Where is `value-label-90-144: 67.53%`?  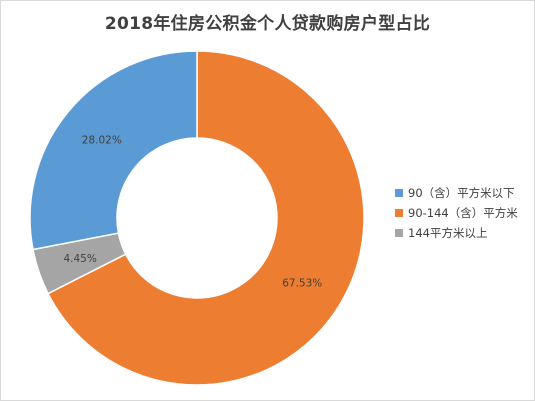
value-label-90-144: 67.53% is located at coordinates (302, 284).